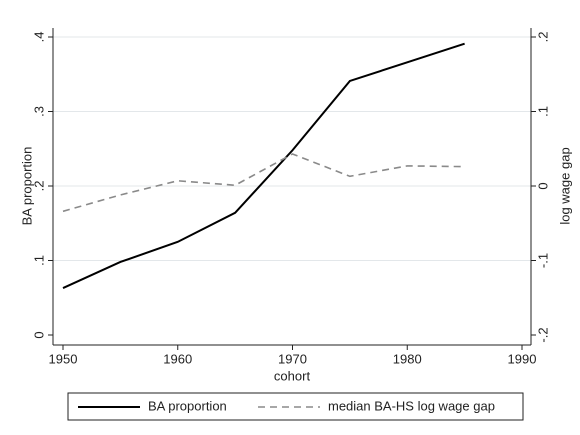 Image resolution: width=580 pixels, height=435 pixels. I want to click on x-tick-label: 1970, so click(292, 358).